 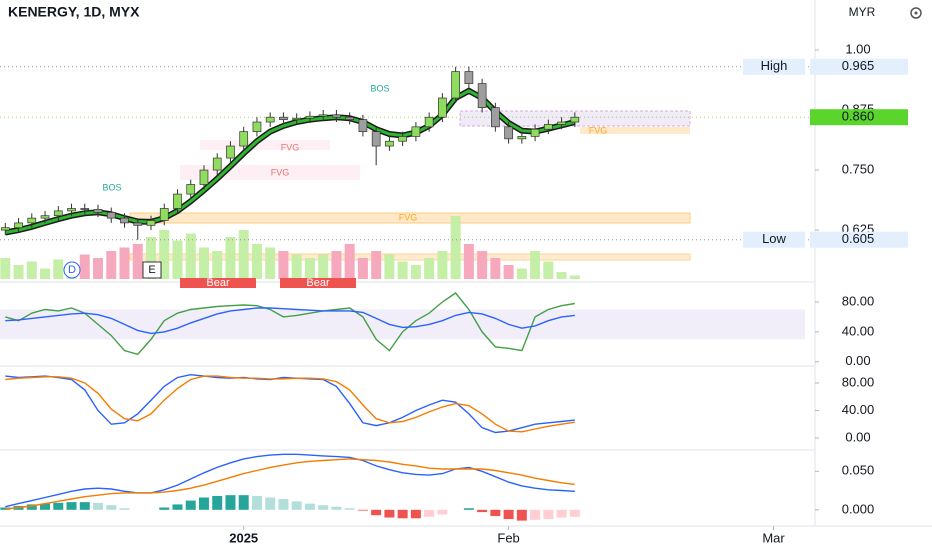 What do you see at coordinates (773, 537) in the screenshot?
I see `x-tick-label: Mar` at bounding box center [773, 537].